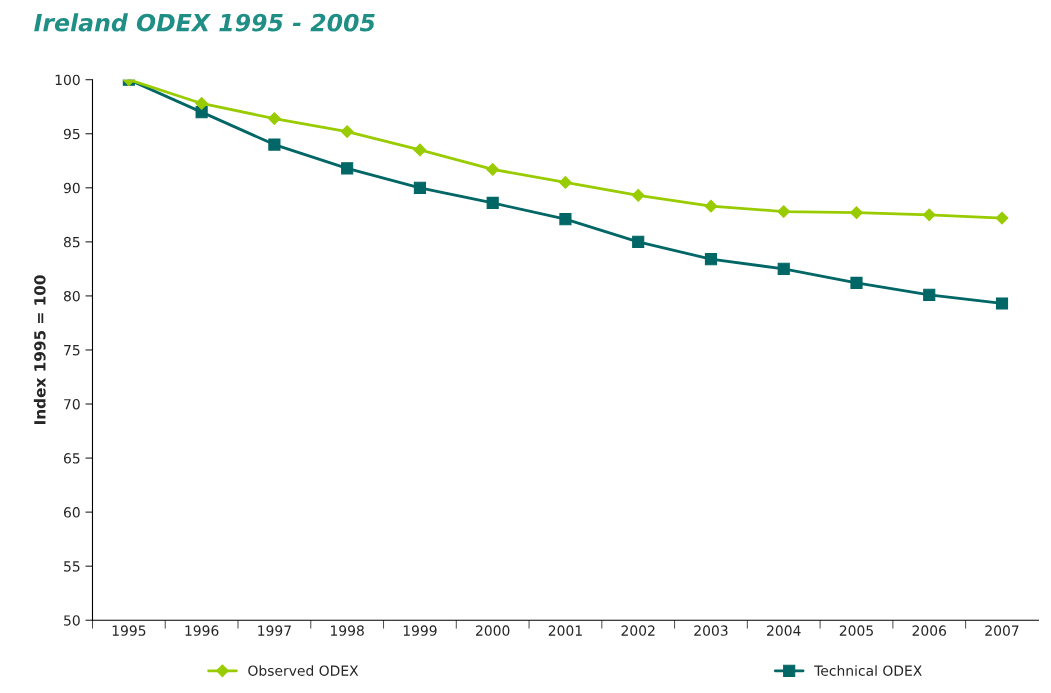 This screenshot has height=693, width=1051. I want to click on y-tick-label: 80, so click(71, 296).